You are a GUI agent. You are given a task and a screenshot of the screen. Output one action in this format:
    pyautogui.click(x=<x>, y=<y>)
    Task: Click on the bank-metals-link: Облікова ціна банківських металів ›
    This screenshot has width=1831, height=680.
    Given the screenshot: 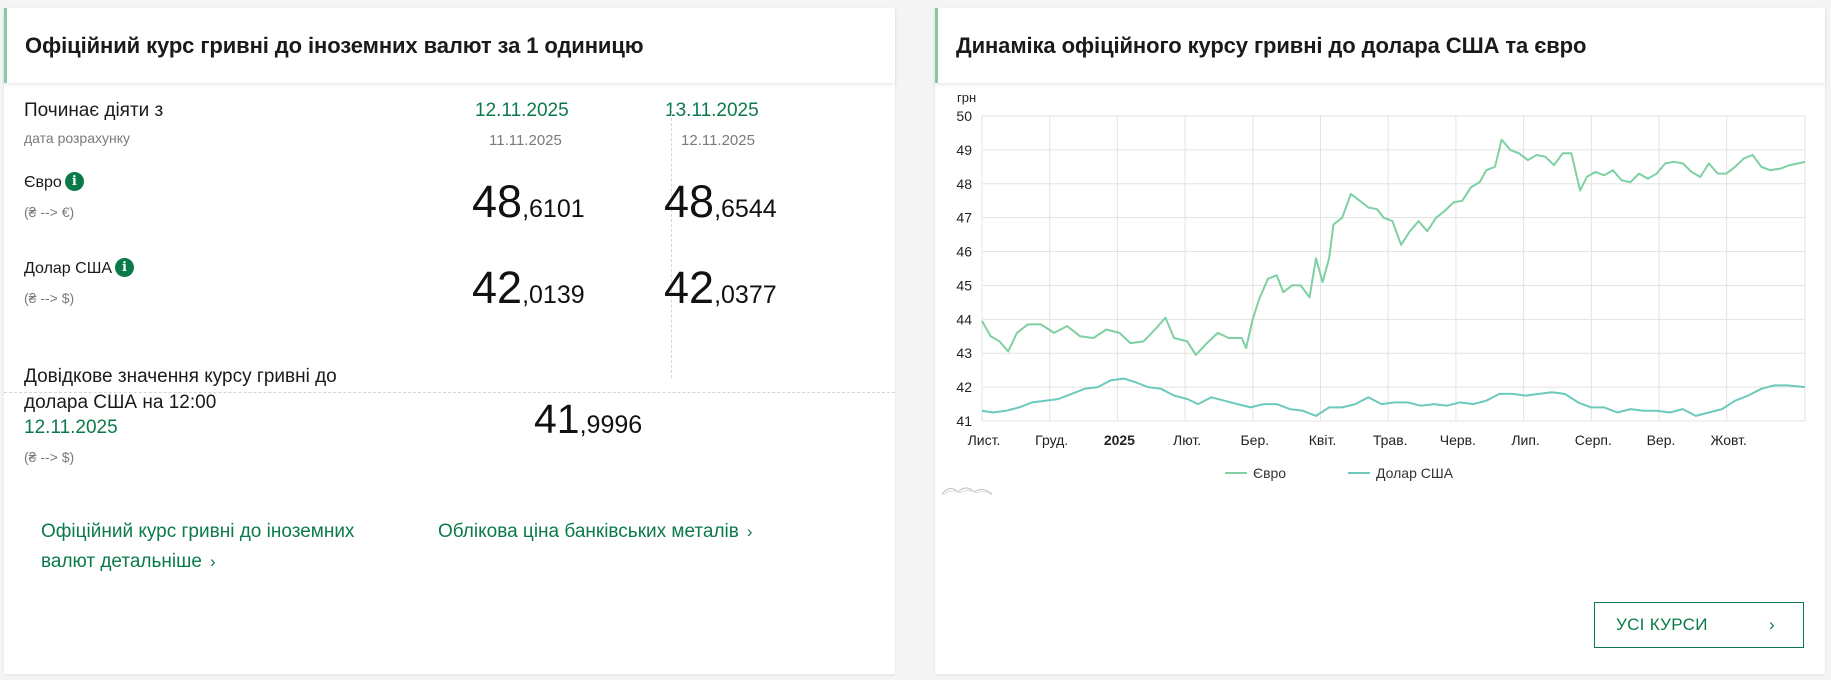 What is the action you would take?
    pyautogui.click(x=595, y=532)
    